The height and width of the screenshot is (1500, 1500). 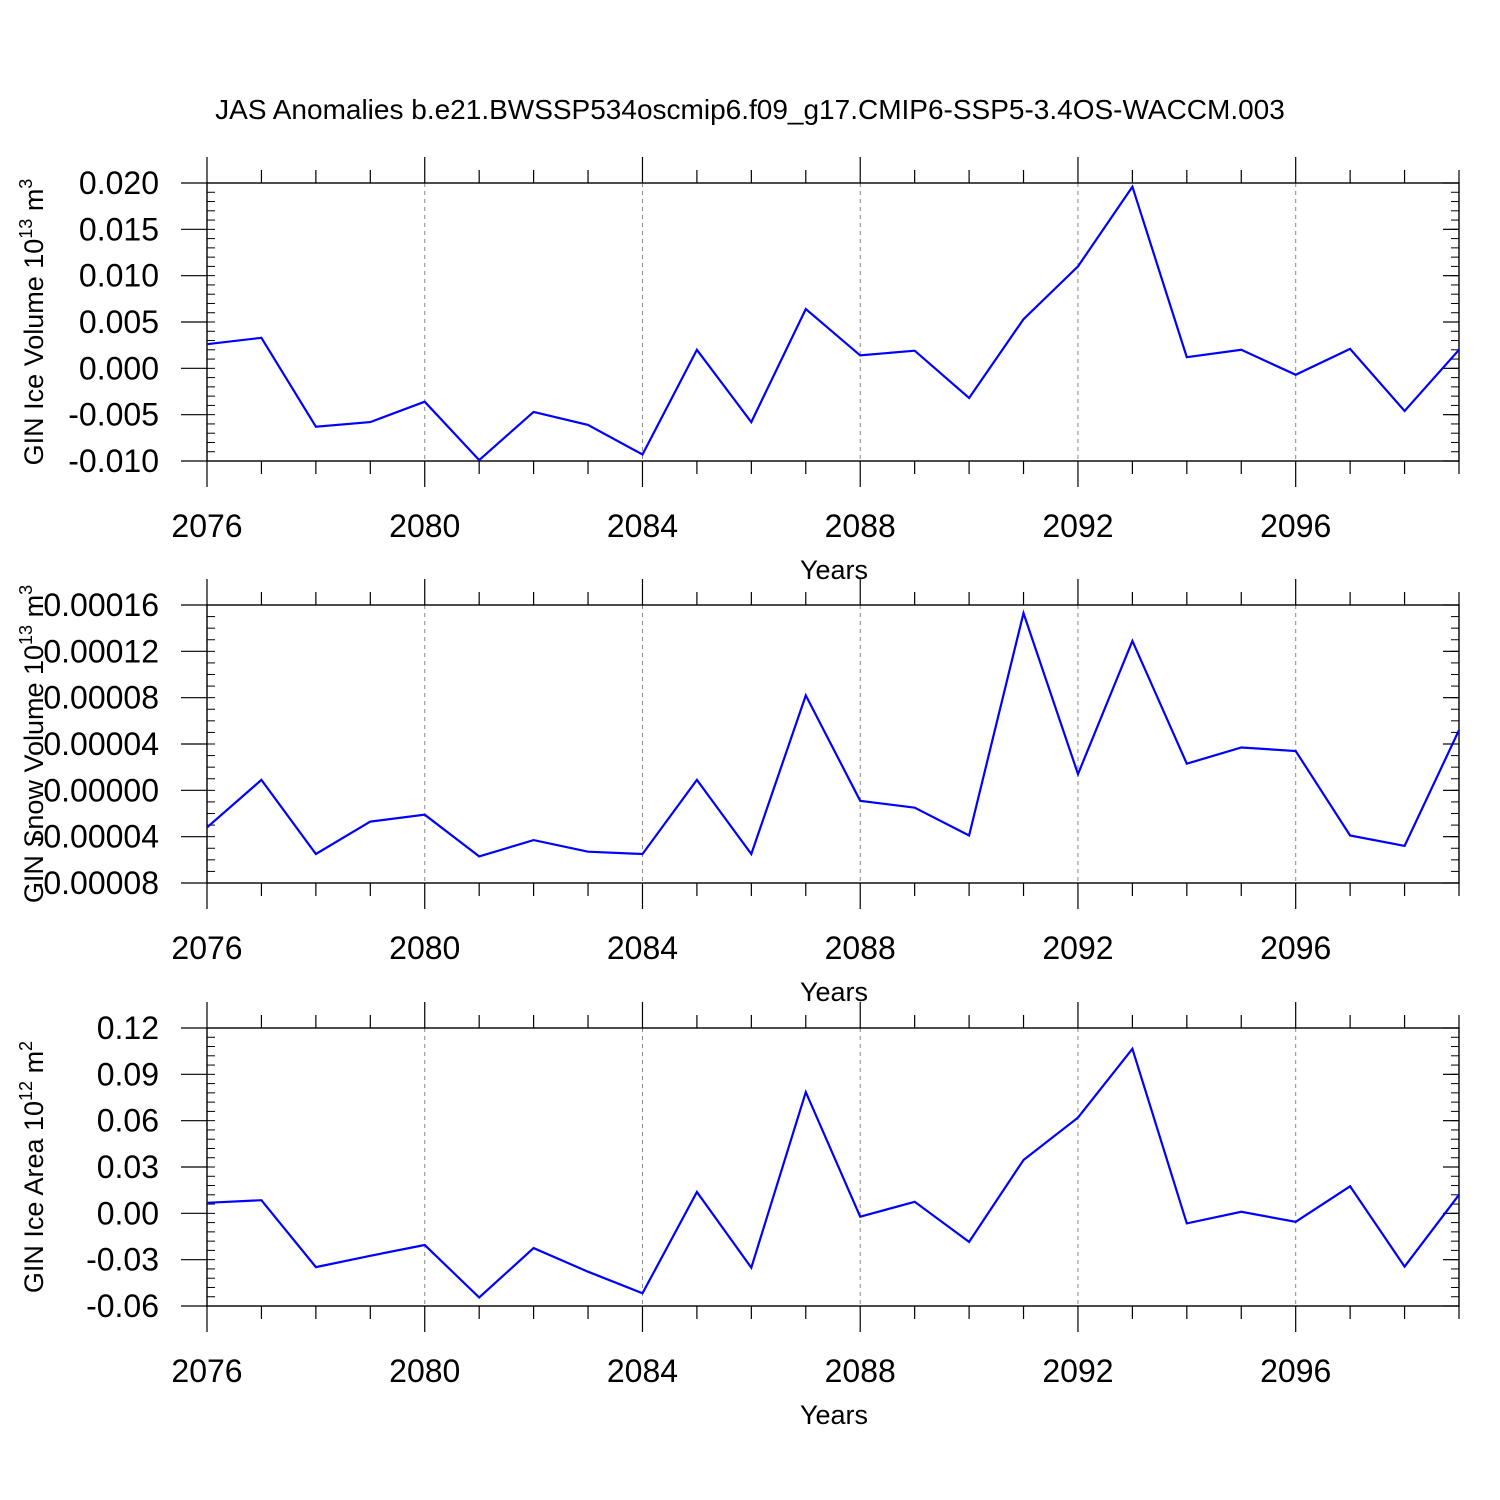 I want to click on y-tick-label: -0.03, so click(x=122, y=1260).